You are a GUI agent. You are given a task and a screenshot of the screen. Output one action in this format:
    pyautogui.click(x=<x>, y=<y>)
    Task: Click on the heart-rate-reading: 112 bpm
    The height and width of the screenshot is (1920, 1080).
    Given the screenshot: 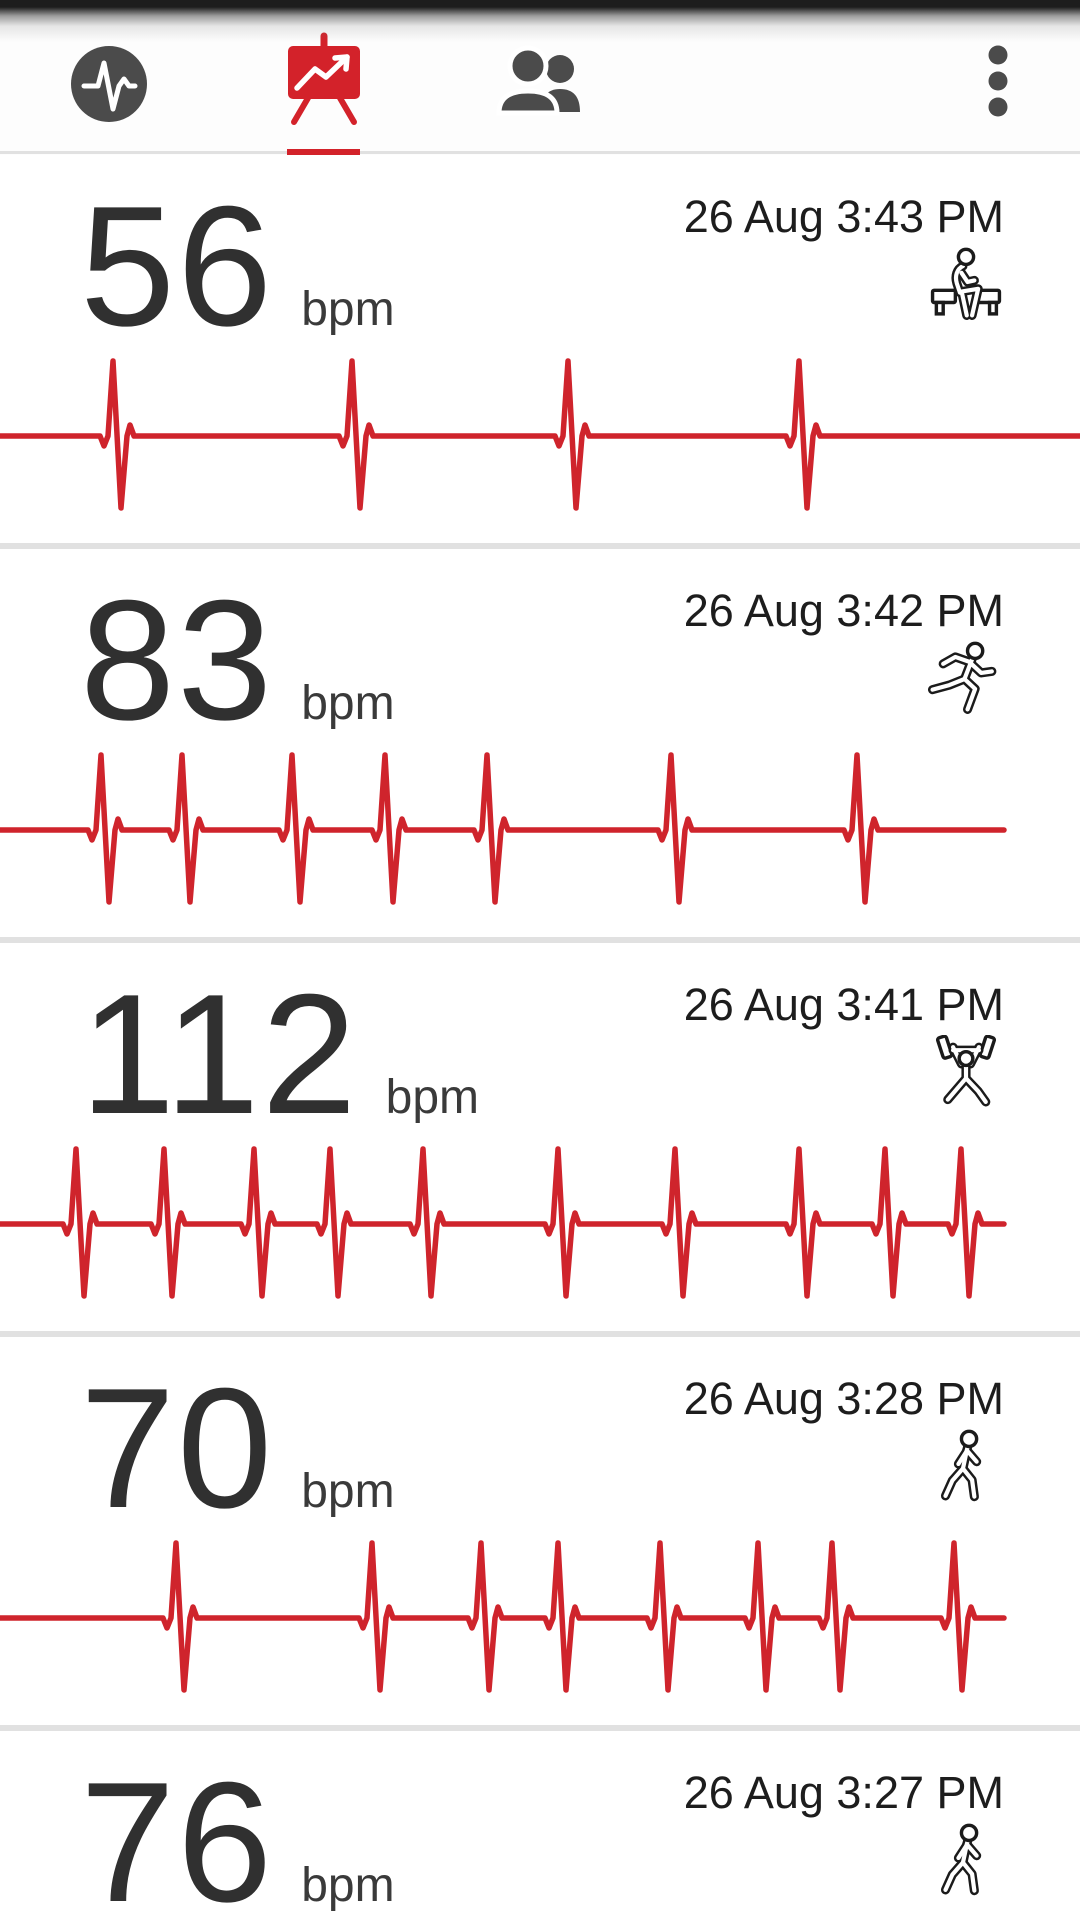 What is the action you would take?
    pyautogui.click(x=279, y=1054)
    